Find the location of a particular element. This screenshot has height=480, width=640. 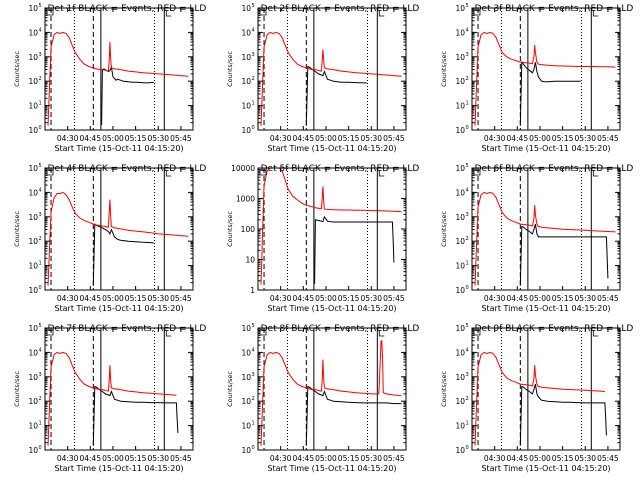

panel-title: Det 7f BLACK = Events, RED = LLD is located at coordinates (127, 329).